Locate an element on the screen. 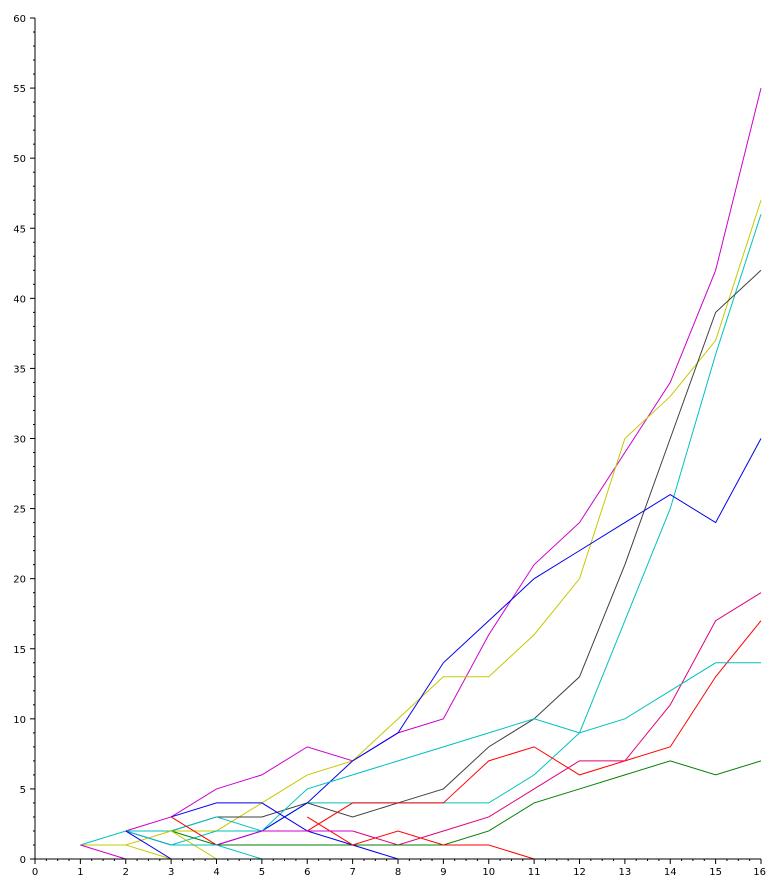  x-tick-label: 9 is located at coordinates (443, 872).